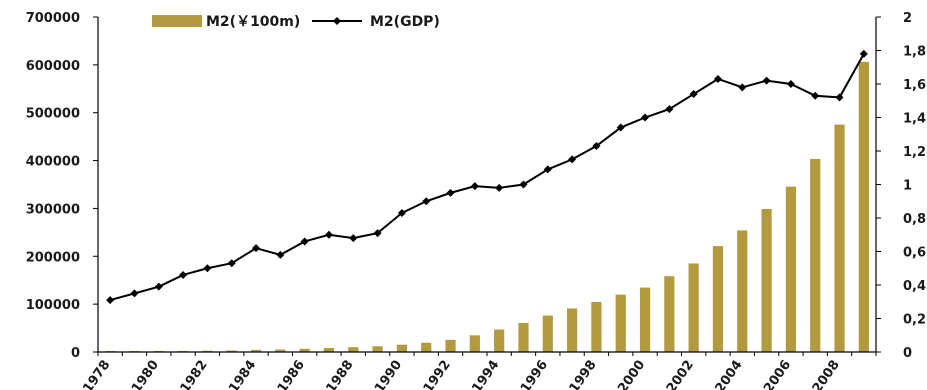 The image size is (927, 390). Describe the element at coordinates (693, 94) in the screenshot. I see `point-2002` at that location.